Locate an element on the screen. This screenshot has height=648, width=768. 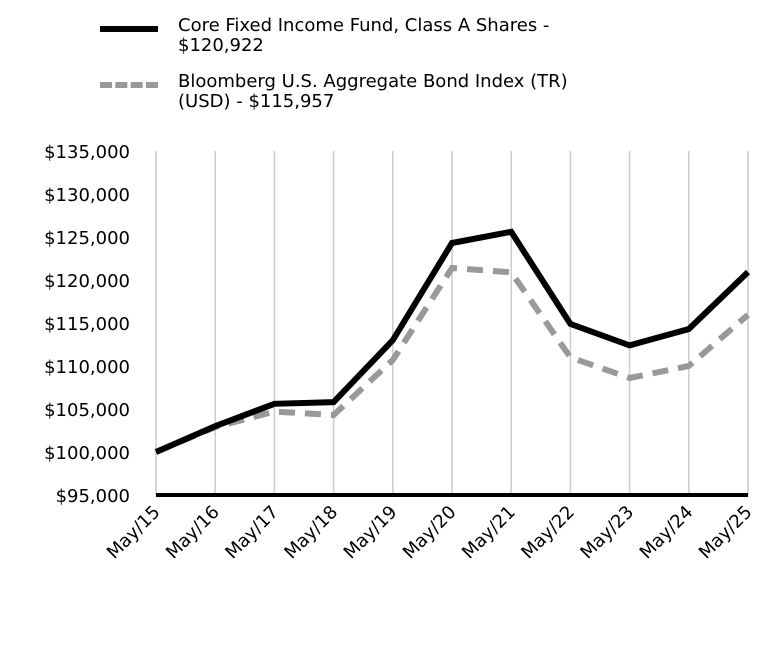
y-tick-label: $130,000 is located at coordinates (87, 195).